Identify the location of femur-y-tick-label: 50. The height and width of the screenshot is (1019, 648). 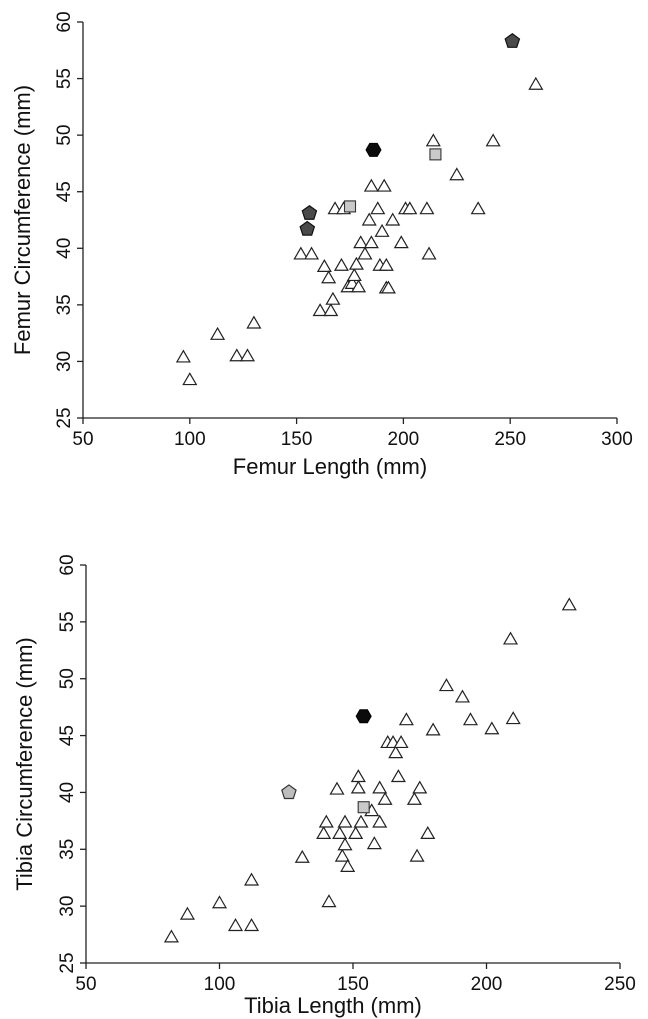
(64, 135).